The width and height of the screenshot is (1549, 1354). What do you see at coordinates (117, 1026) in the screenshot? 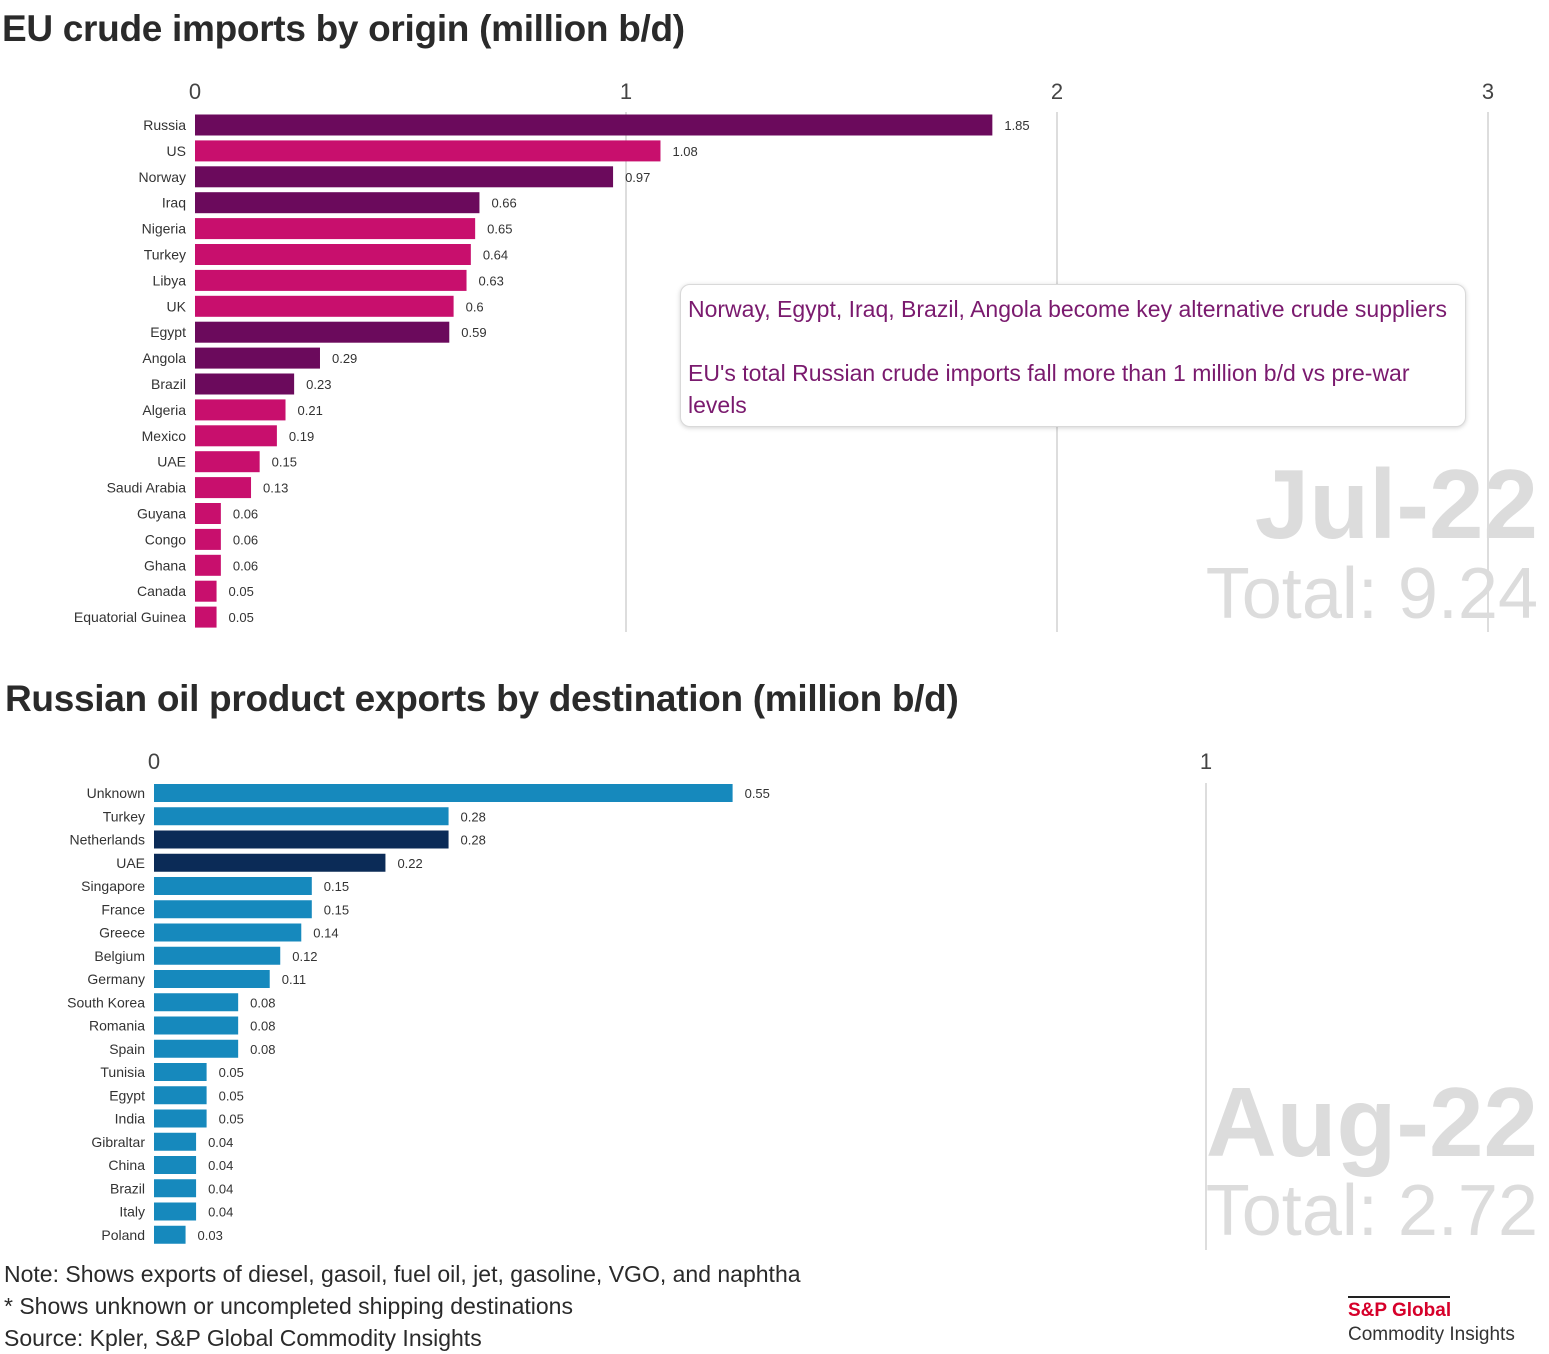
I see `category-label: Romania` at bounding box center [117, 1026].